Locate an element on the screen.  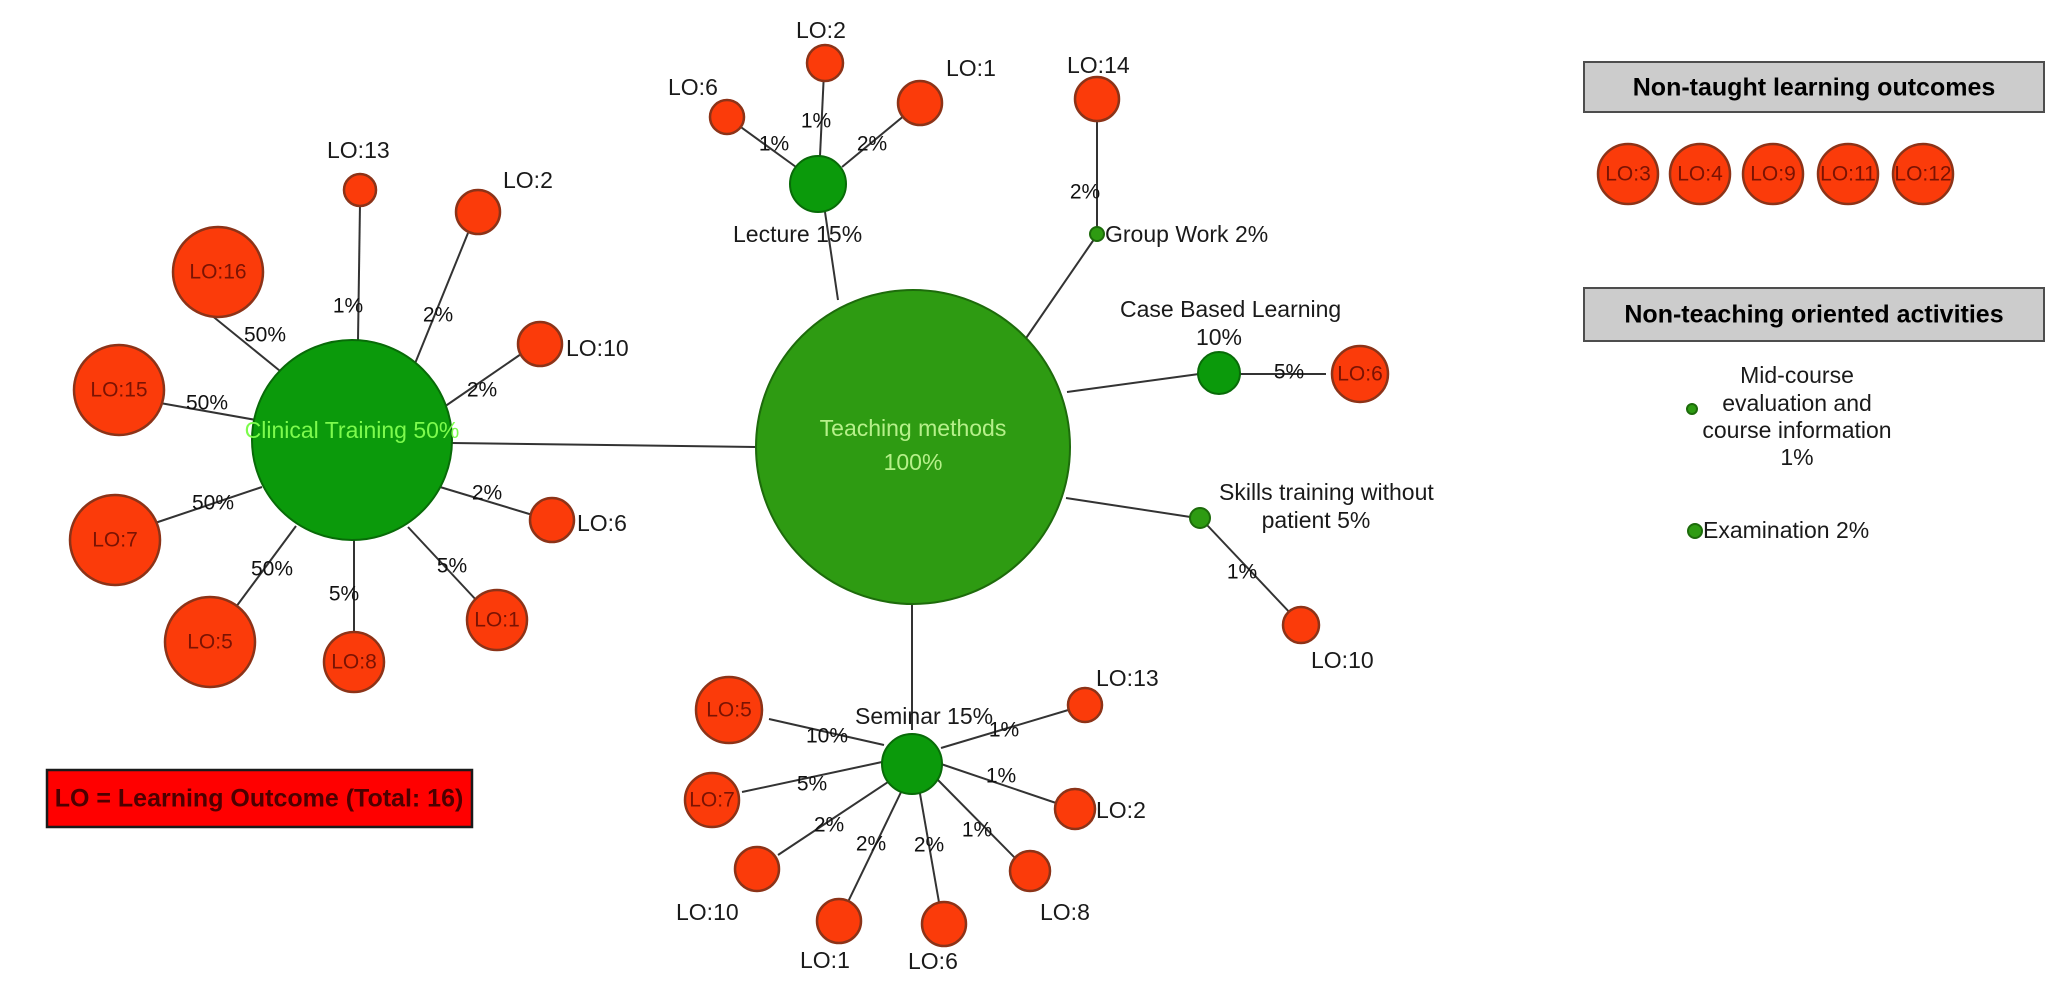
legend-activity-examination: Examination 2% is located at coordinates (1778, 530).